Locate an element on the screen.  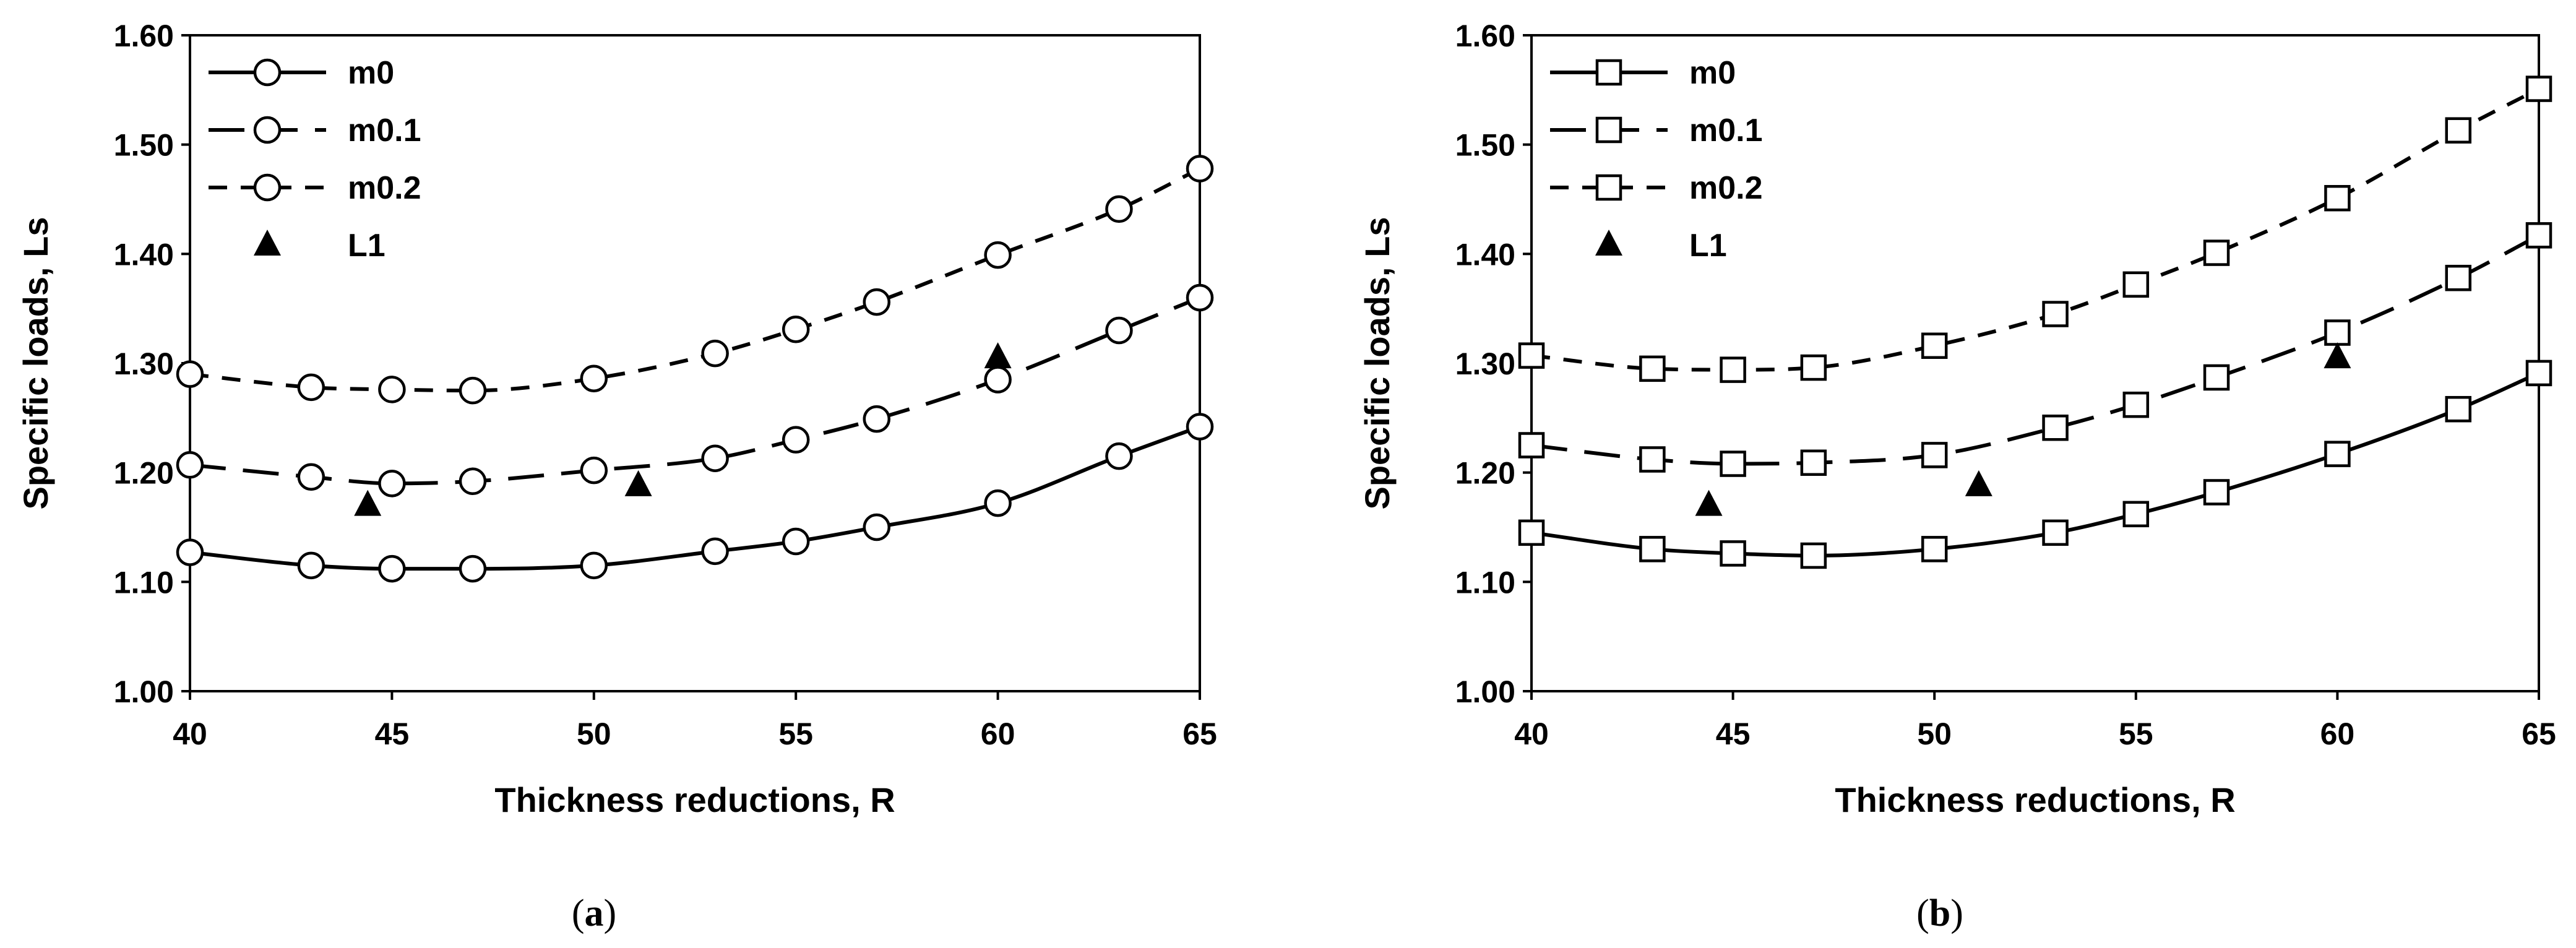
caption-close: ) is located at coordinates (1956, 913).